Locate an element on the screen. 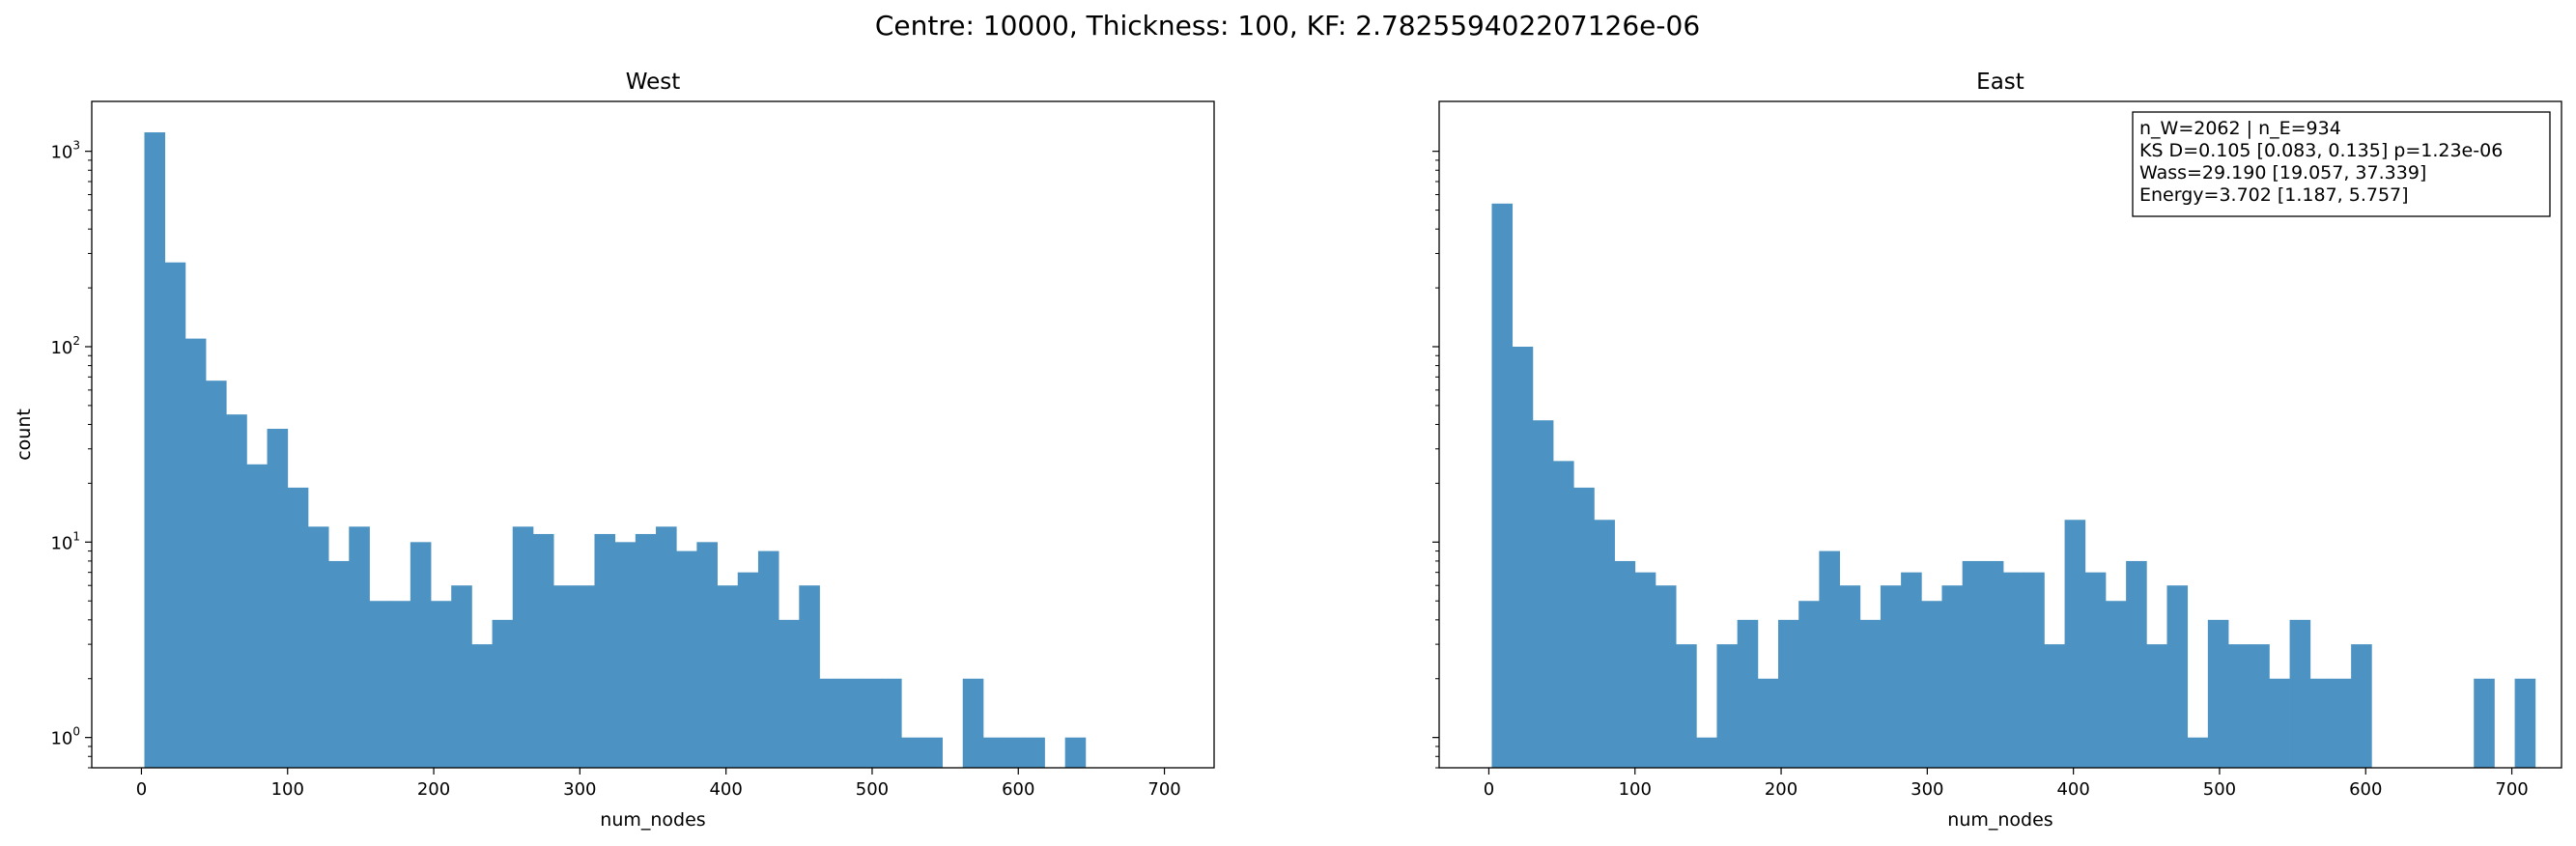 This screenshot has width=2576, height=846. y-tick-label: 10² is located at coordinates (65, 346).